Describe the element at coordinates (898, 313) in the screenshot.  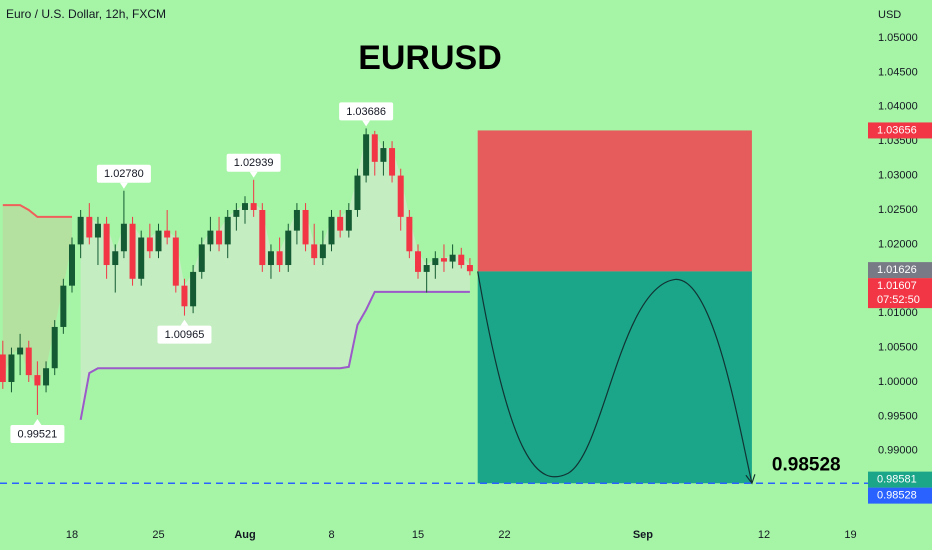
I see `y-tick-label: 1.01000` at that location.